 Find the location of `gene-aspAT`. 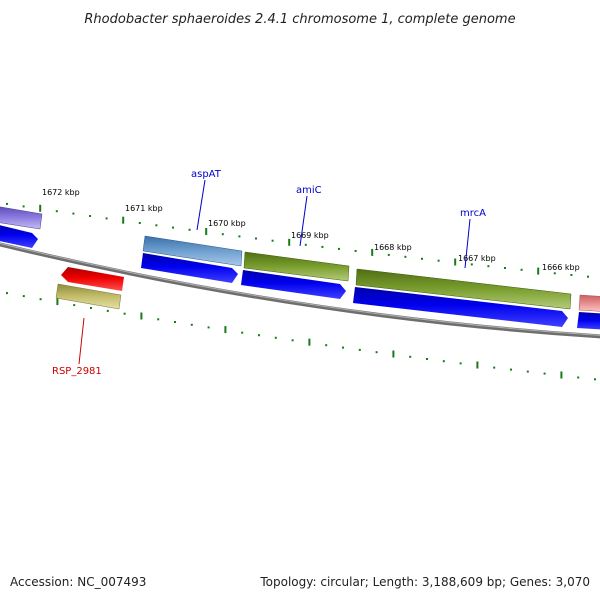

gene-aspAT is located at coordinates (192, 251).